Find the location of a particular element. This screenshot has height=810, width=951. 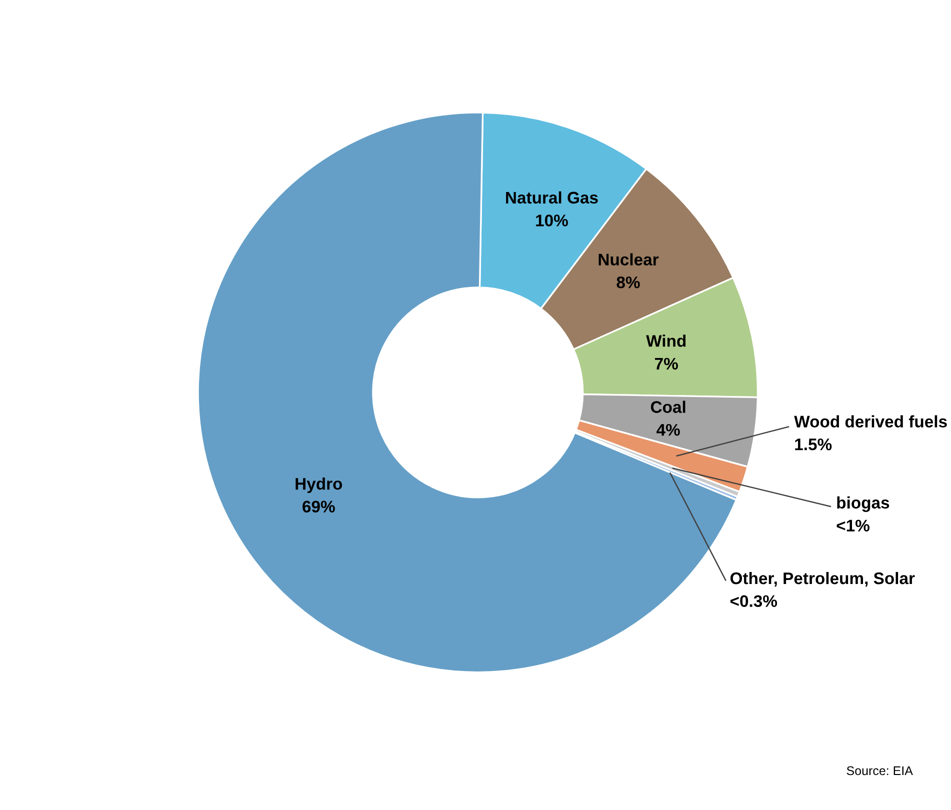

slice-label: Coal is located at coordinates (668, 406).